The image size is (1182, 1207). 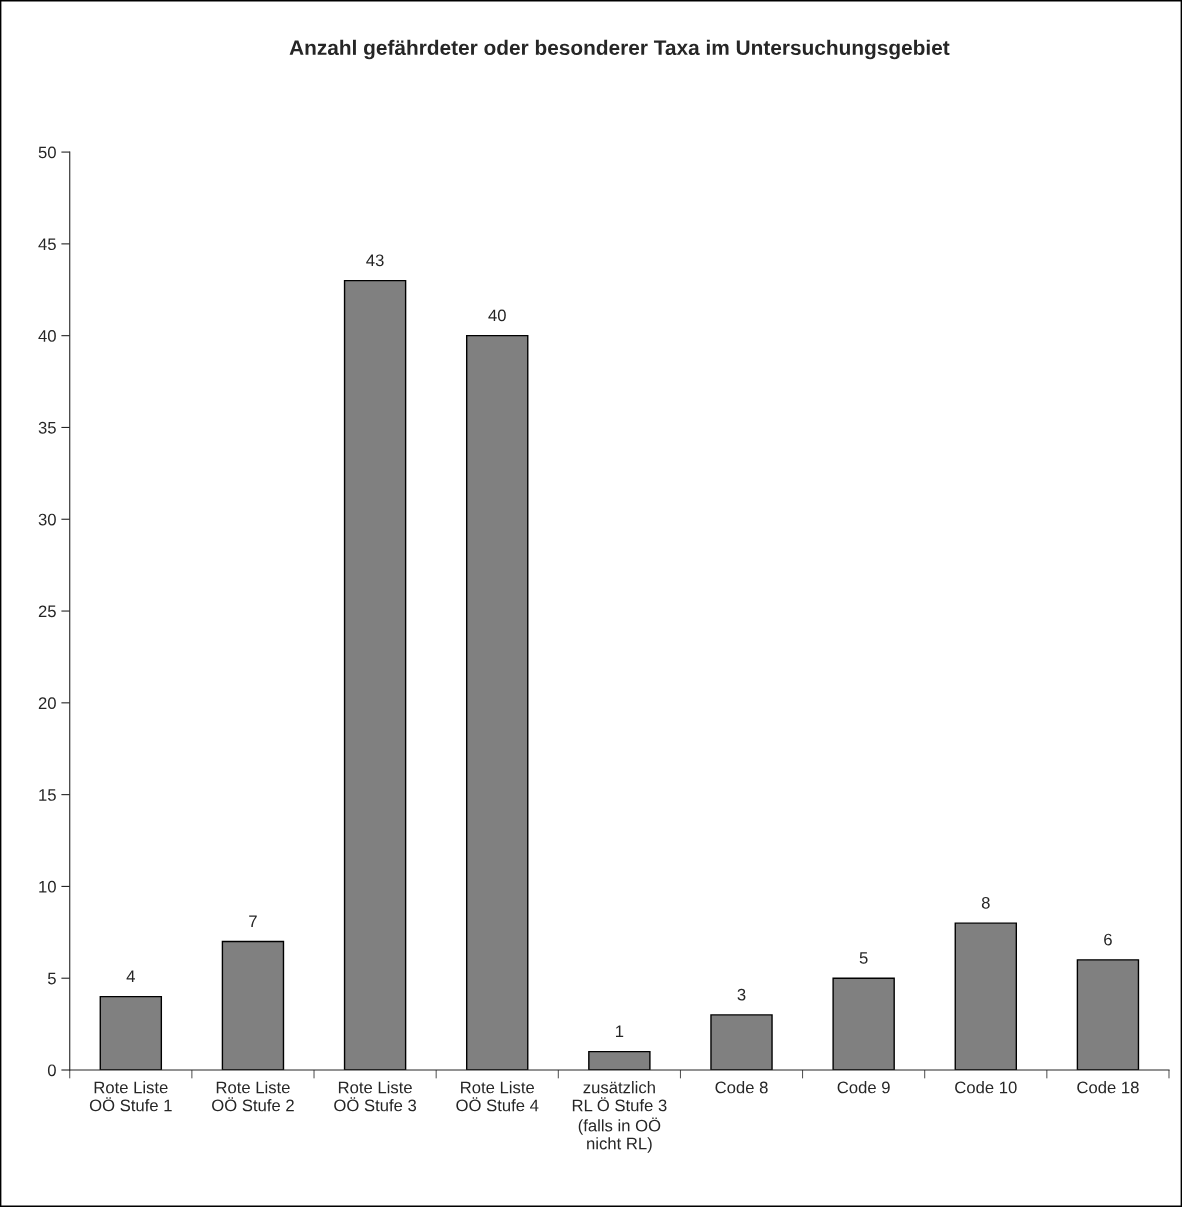 What do you see at coordinates (47, 886) in the screenshot?
I see `y-tick-label: 10` at bounding box center [47, 886].